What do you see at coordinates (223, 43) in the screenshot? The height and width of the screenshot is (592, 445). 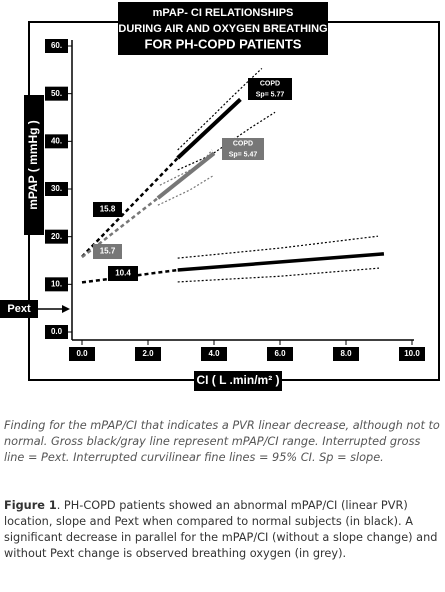 I see `chart-title: FOR PH-COPD PATIENTS` at bounding box center [223, 43].